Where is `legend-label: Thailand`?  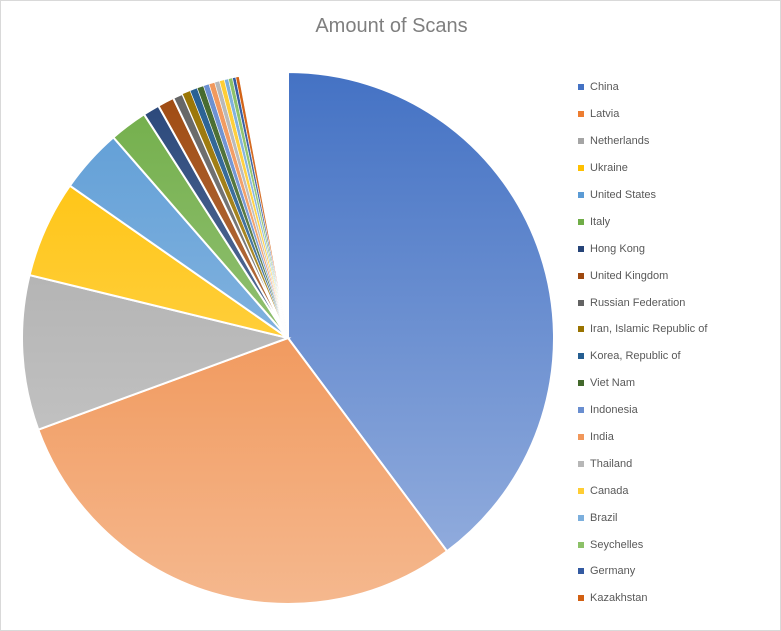
legend-label: Thailand is located at coordinates (611, 463).